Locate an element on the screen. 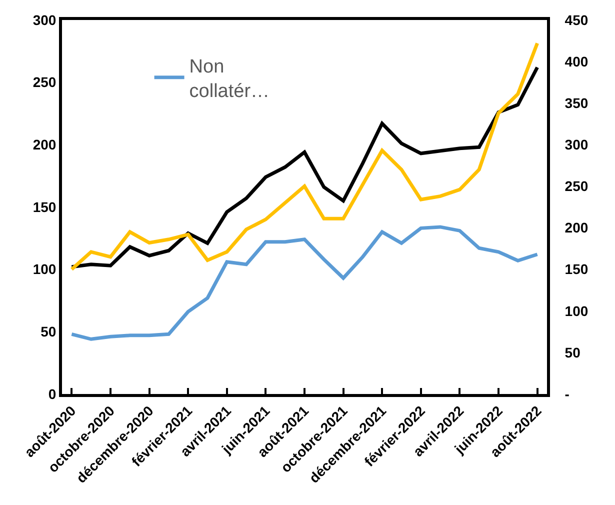  y2-tick-label: 300 is located at coordinates (576, 144).